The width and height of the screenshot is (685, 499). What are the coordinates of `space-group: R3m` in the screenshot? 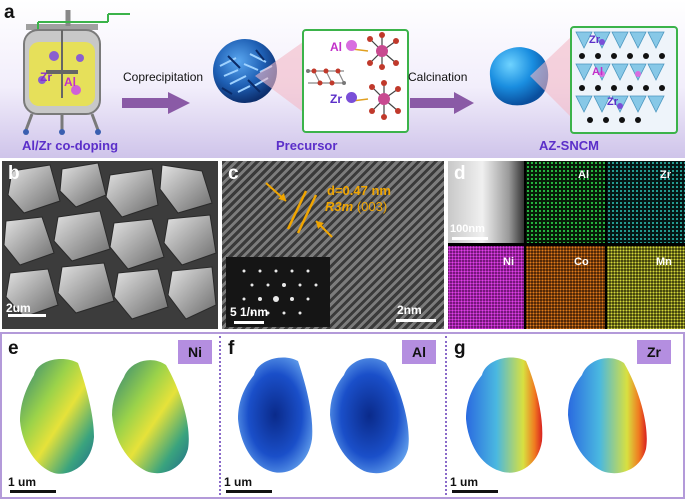 It's located at (339, 206).